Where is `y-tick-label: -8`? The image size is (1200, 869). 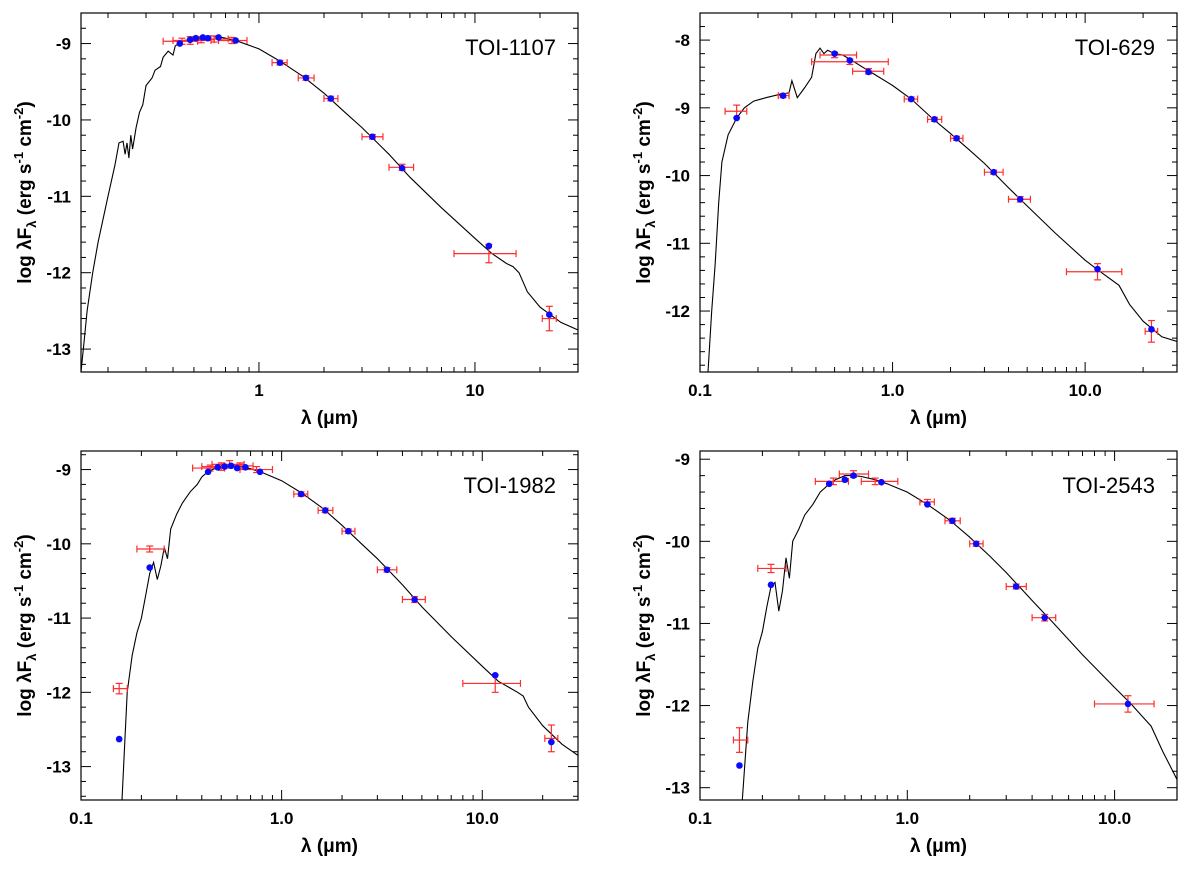 y-tick-label: -8 is located at coordinates (682, 40).